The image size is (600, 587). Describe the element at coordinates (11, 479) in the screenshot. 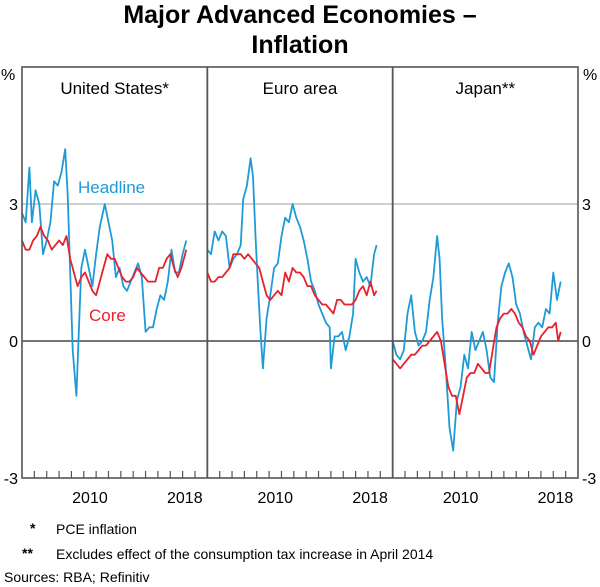

I see `y-tick-label-left: -3` at that location.